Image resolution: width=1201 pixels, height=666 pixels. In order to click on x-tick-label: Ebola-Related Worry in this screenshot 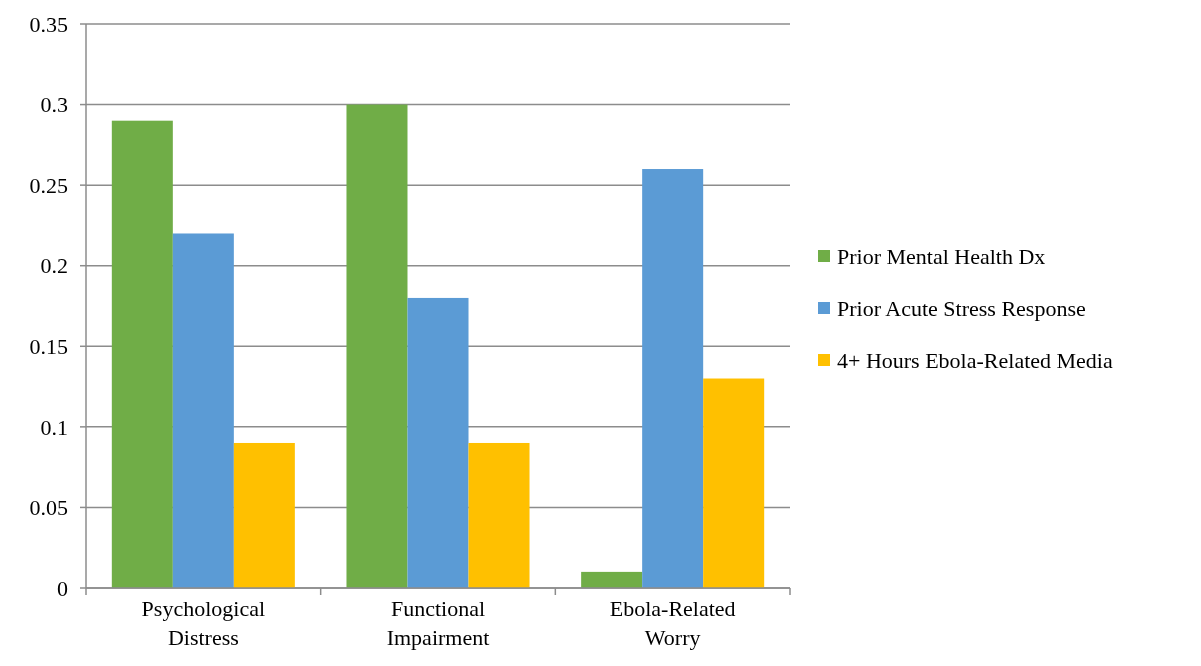, I will do `click(672, 623)`.